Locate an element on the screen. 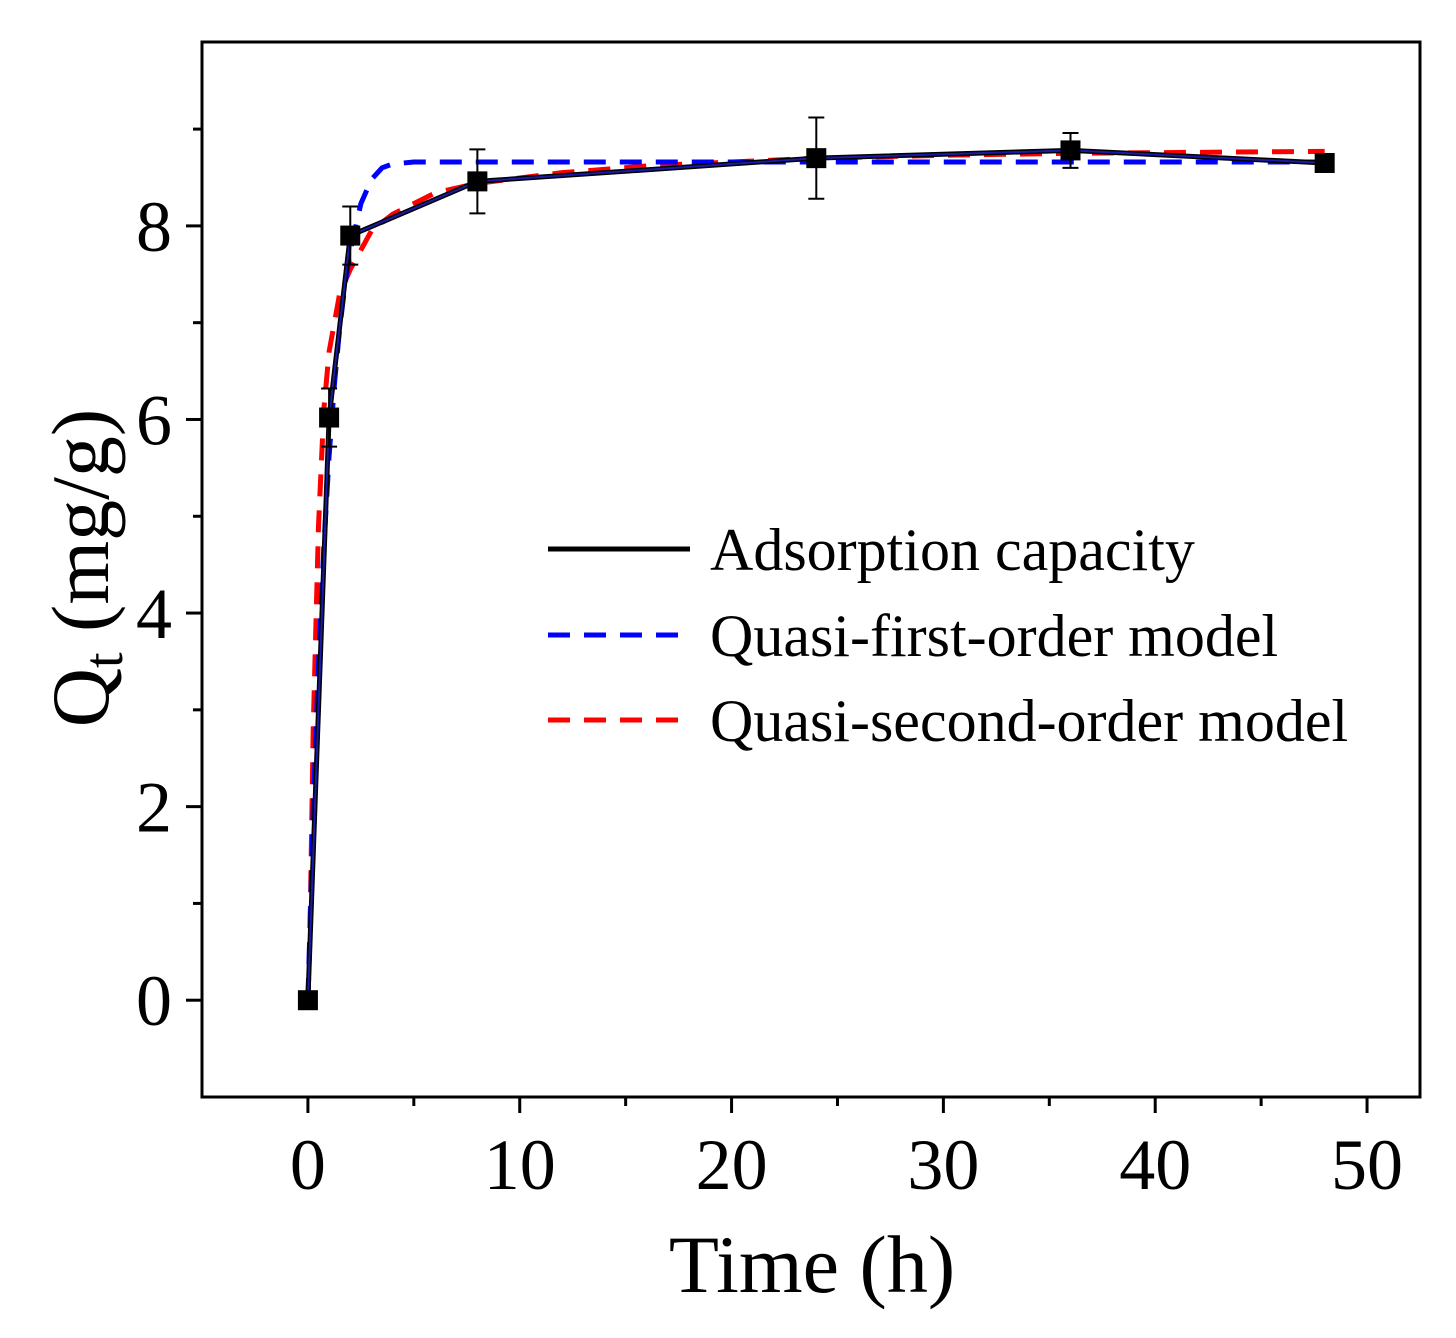 This screenshot has height=1338, width=1456. y-axis-title-subscript: t is located at coordinates (104, 660).